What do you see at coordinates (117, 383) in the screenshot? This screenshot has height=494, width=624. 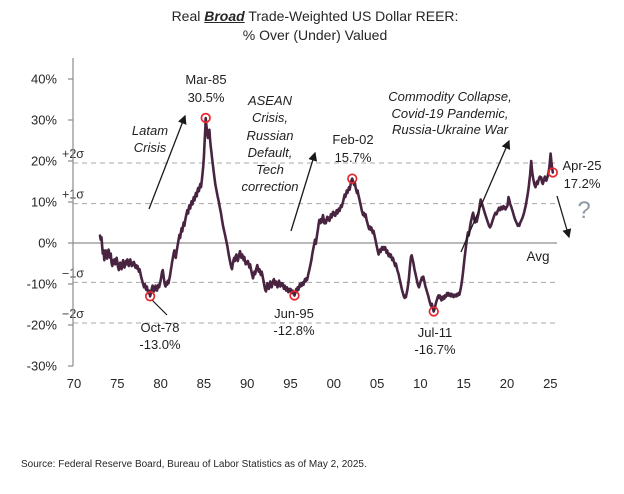 I see `x-tick-label: 75` at bounding box center [117, 383].